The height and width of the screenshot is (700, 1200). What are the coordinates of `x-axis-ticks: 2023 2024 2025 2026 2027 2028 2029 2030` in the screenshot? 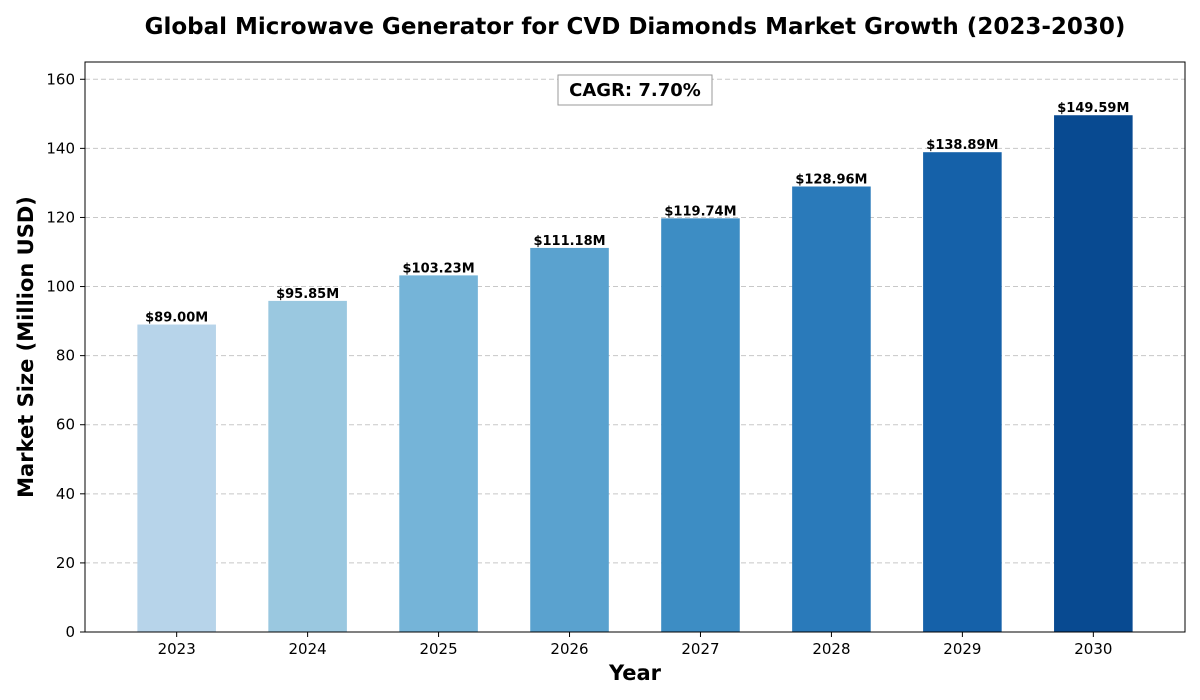 It's located at (635, 645).